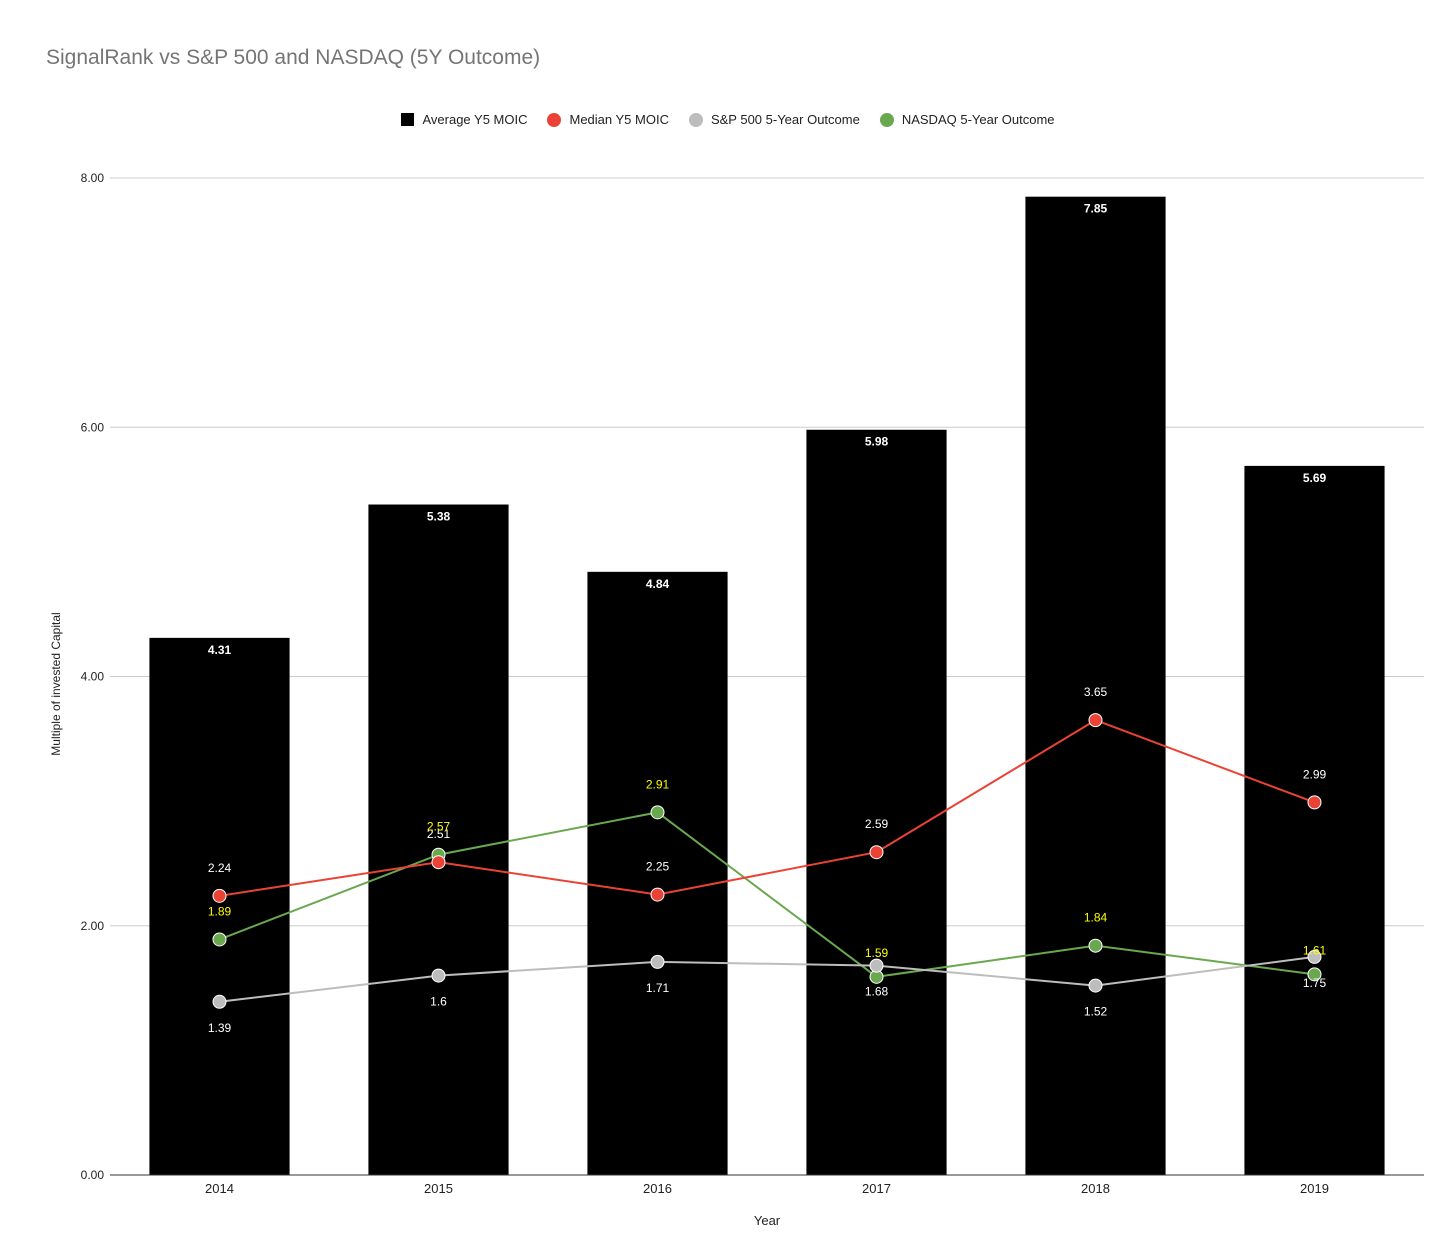 Image resolution: width=1456 pixels, height=1236 pixels. I want to click on x-tick-label: 2017, so click(876, 1188).